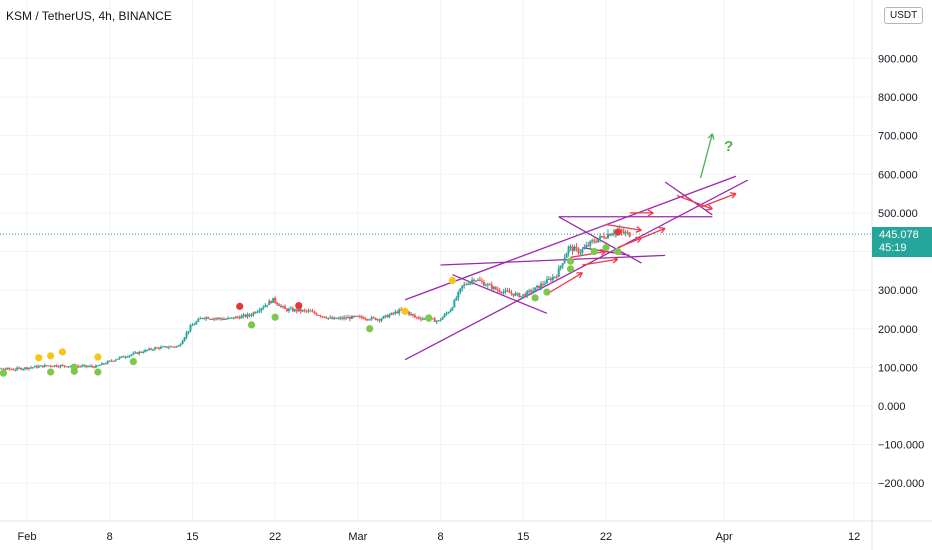 This screenshot has width=932, height=550. Describe the element at coordinates (904, 15) in the screenshot. I see `unit-badge: USDT` at that location.